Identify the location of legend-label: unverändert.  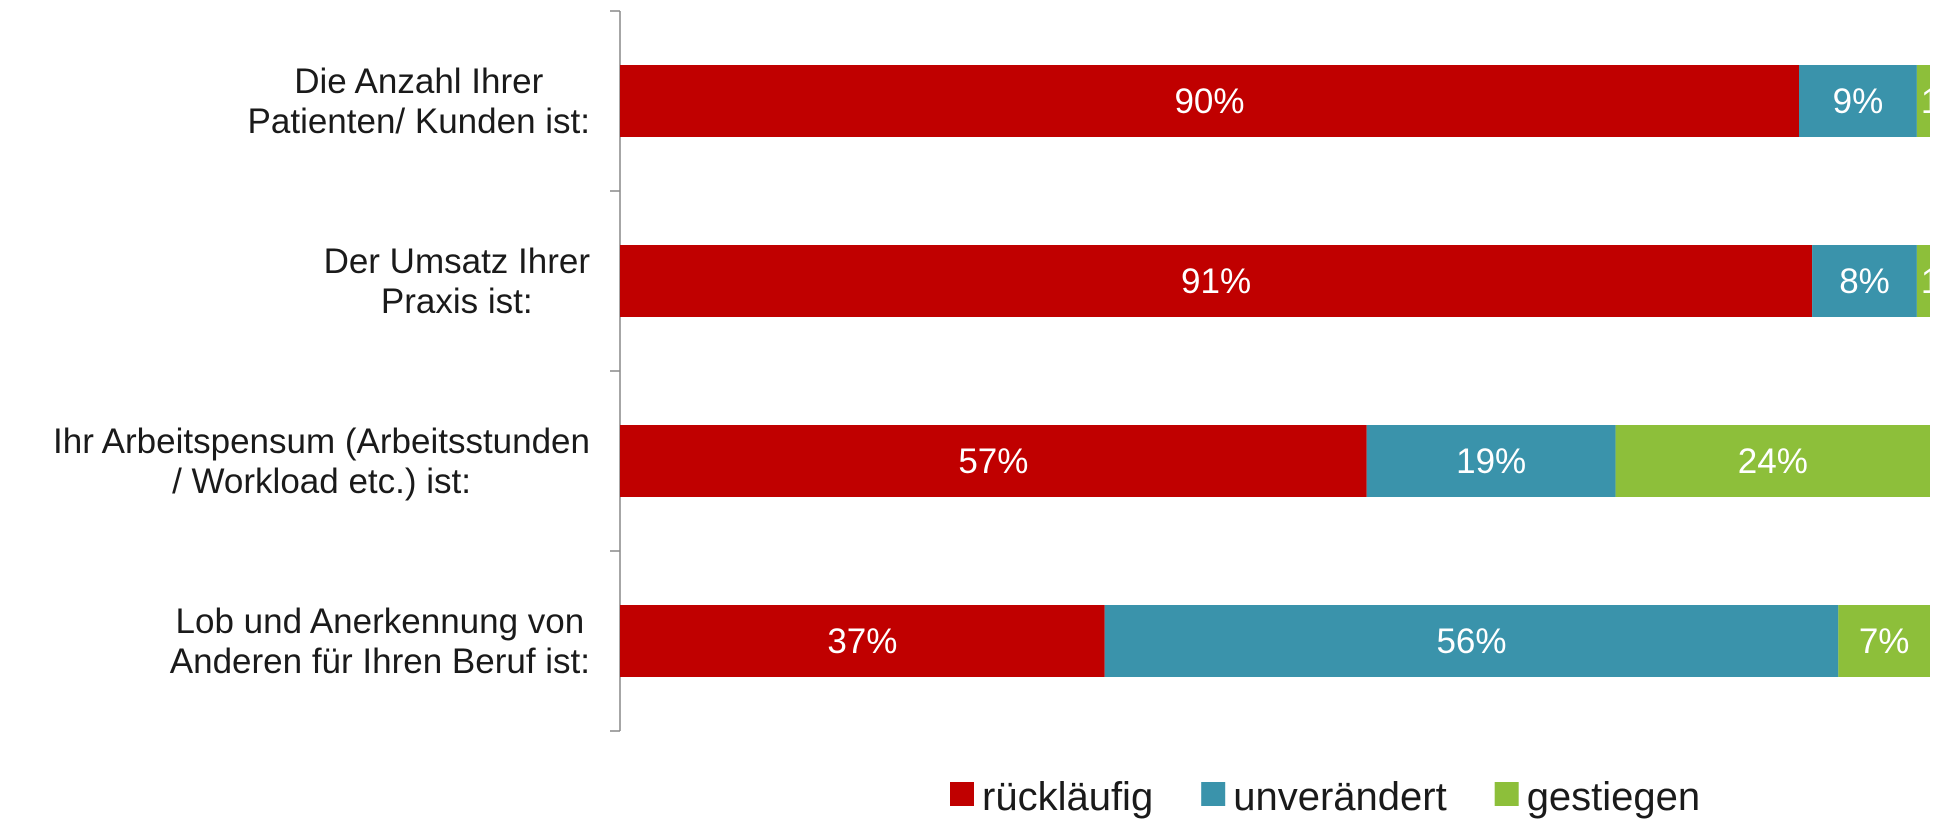
(1339, 797).